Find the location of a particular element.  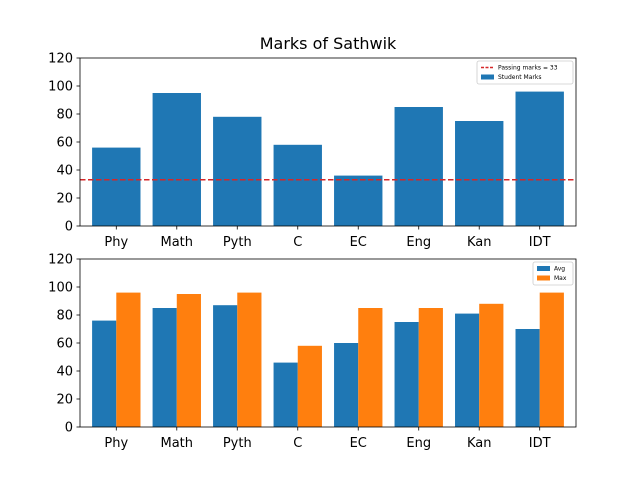

bar-avg-pyth is located at coordinates (225, 366).